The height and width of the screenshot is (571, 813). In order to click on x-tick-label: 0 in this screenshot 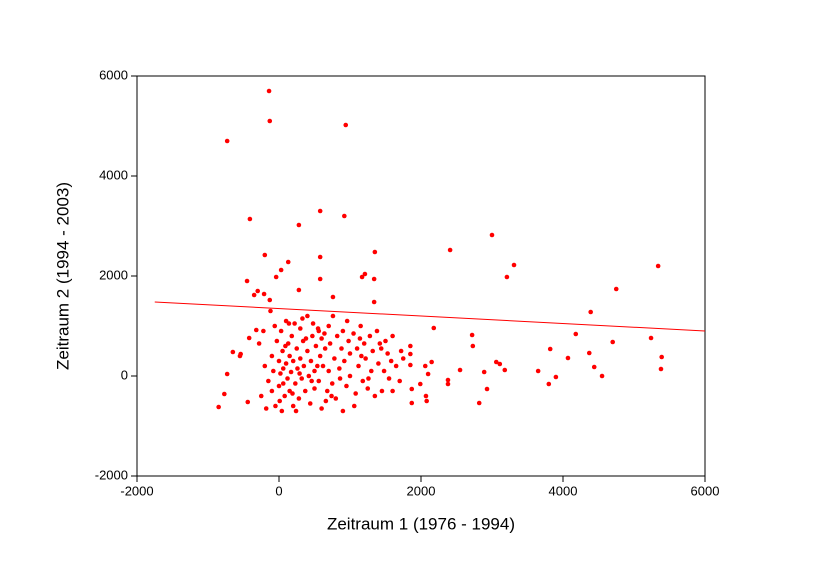, I will do `click(278, 490)`.